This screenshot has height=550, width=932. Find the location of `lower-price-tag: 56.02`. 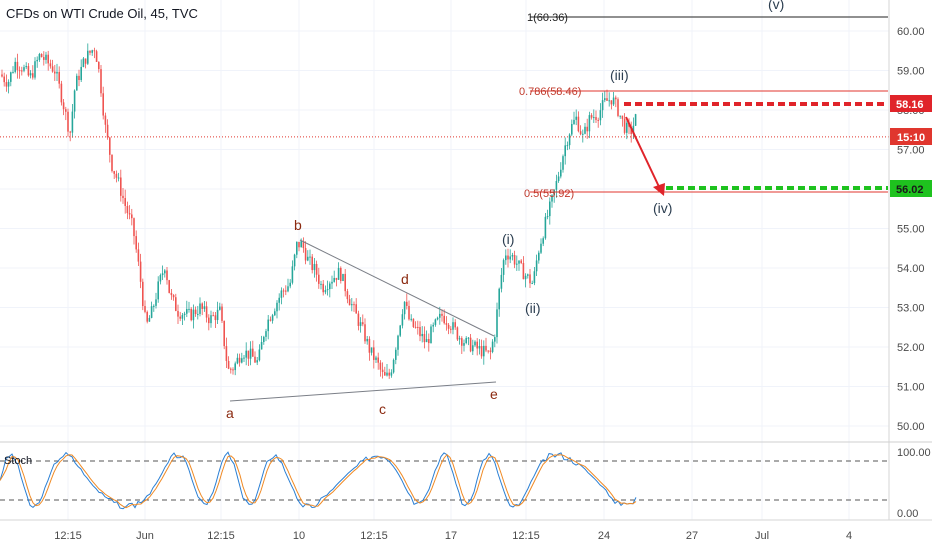

lower-price-tag: 56.02 is located at coordinates (910, 190).